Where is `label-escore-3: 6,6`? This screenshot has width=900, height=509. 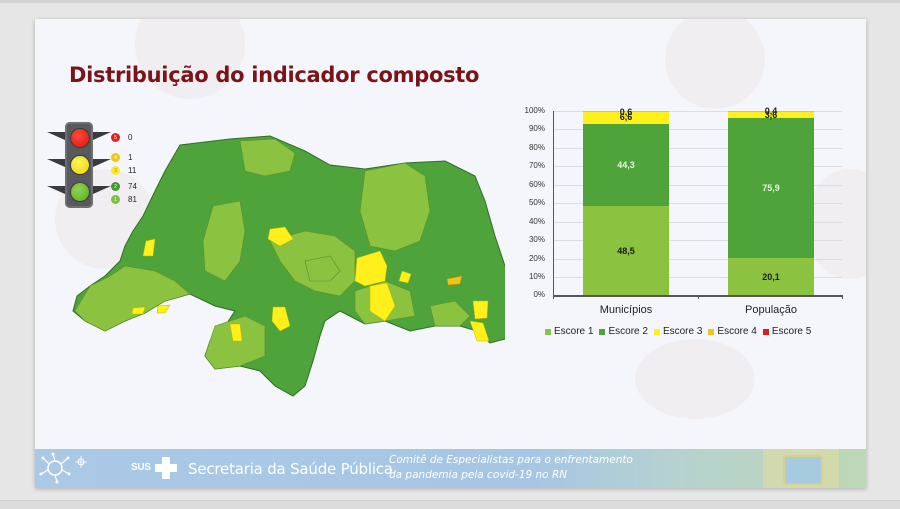
label-escore-3: 6,6 is located at coordinates (626, 117).